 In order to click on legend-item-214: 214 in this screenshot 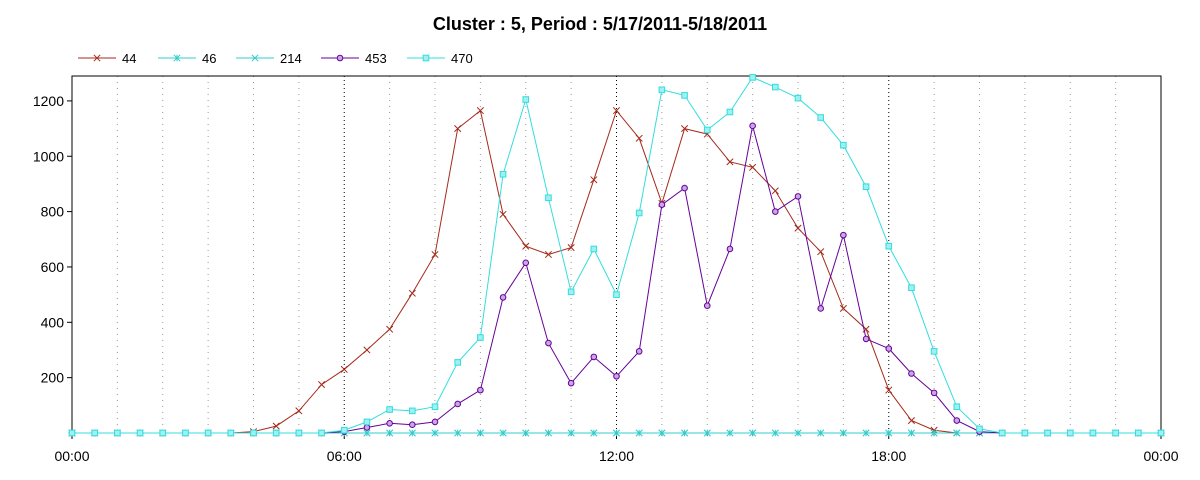, I will do `click(269, 58)`.